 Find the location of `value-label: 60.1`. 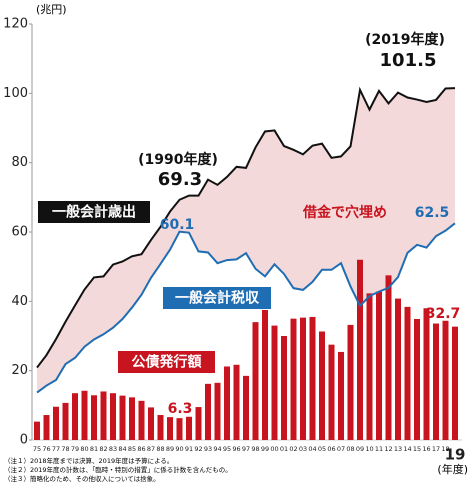

value-label: 60.1 is located at coordinates (177, 225).